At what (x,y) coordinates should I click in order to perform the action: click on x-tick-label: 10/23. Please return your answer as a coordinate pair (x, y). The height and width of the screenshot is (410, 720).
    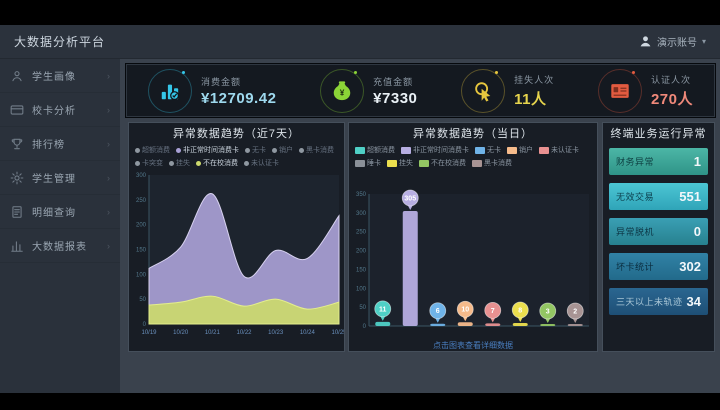
    Looking at the image, I should click on (276, 333).